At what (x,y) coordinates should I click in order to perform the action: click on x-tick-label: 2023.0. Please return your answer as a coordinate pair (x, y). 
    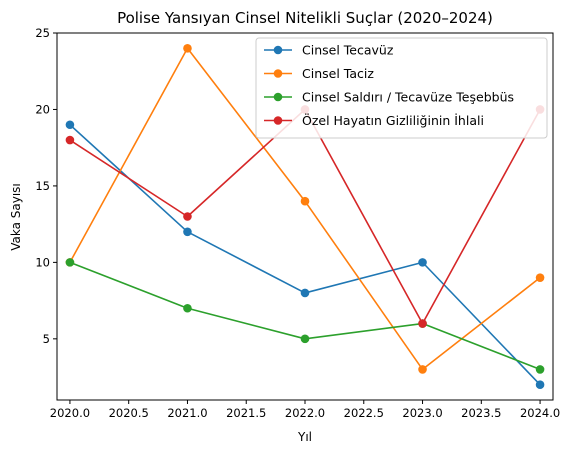
    Looking at the image, I should click on (422, 413).